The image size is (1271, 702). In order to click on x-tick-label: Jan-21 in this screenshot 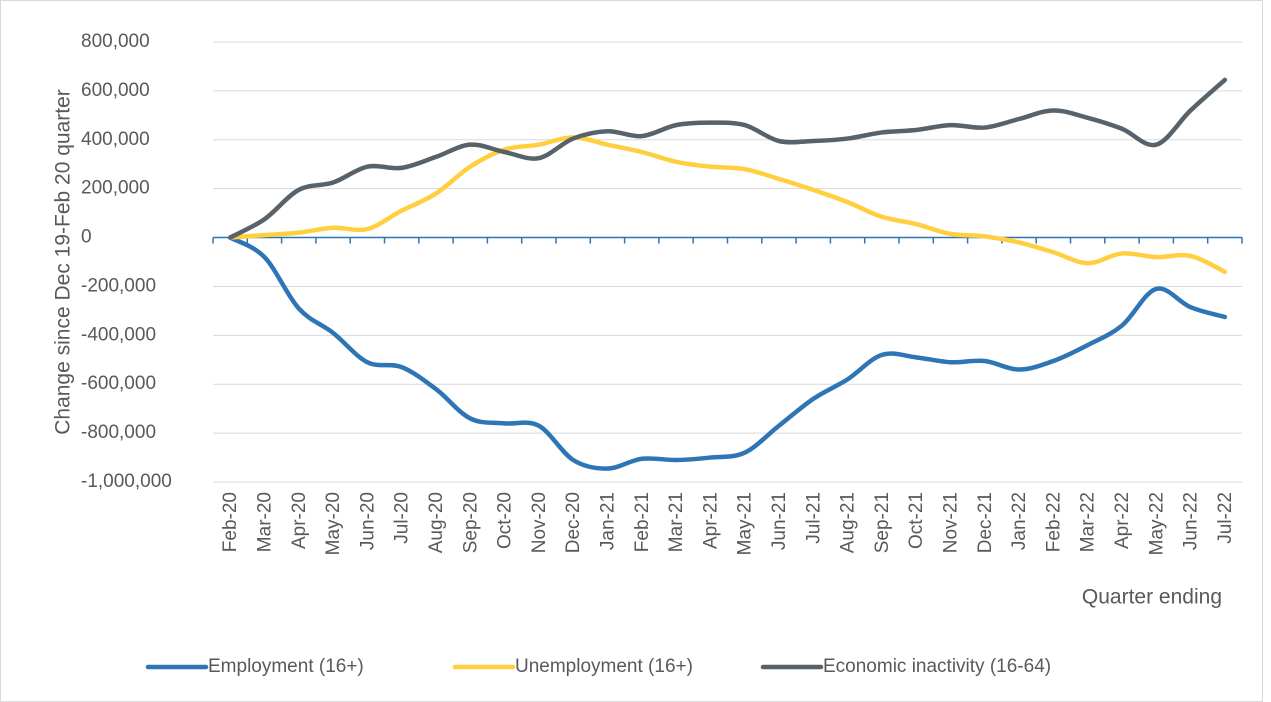, I will do `click(607, 521)`.